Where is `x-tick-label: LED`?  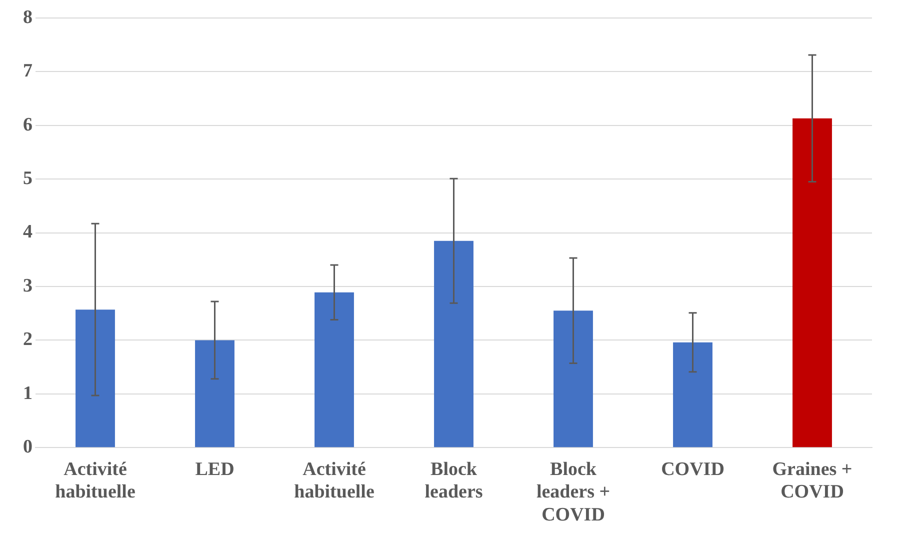 x-tick-label: LED is located at coordinates (214, 469).